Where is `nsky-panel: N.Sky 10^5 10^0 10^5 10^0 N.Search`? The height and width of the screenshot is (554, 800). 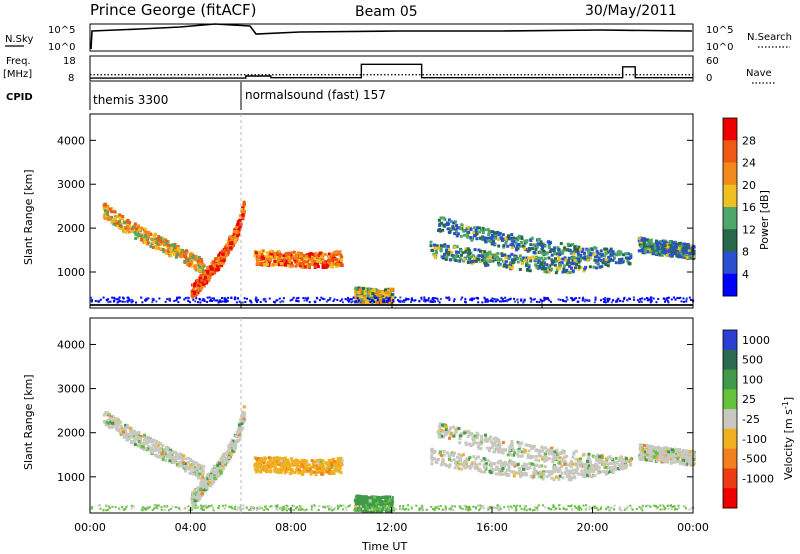
nsky-panel: N.Sky 10^5 10^0 10^5 10^0 N.Search is located at coordinates (398, 38).